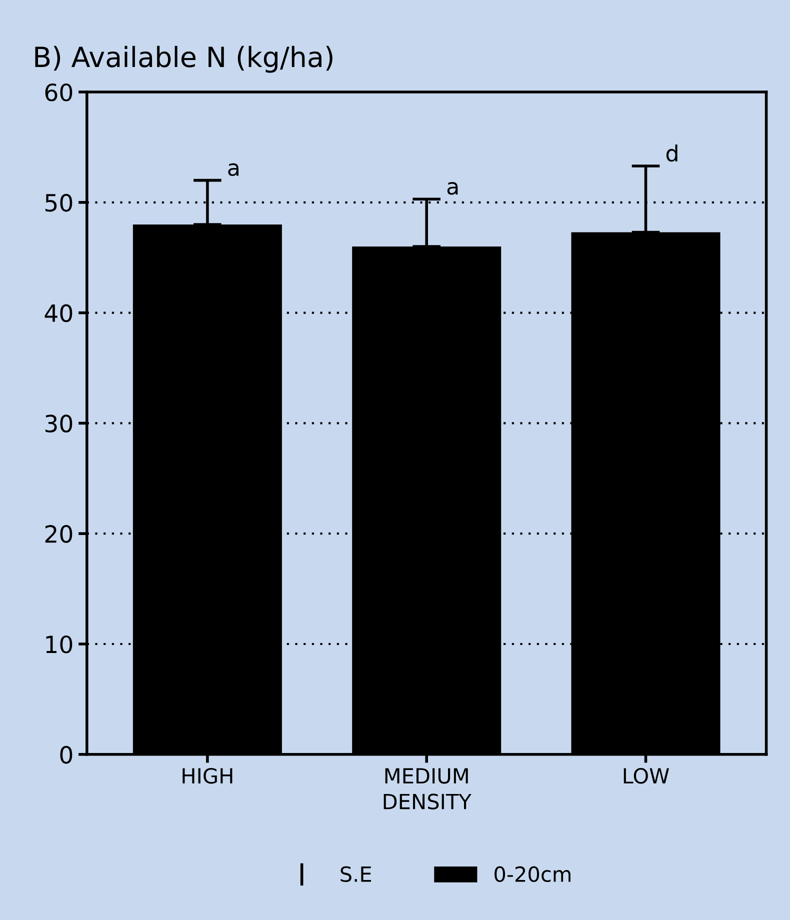 The height and width of the screenshot is (920, 790). What do you see at coordinates (532, 874) in the screenshot?
I see `legend-label: 0-20cm` at bounding box center [532, 874].